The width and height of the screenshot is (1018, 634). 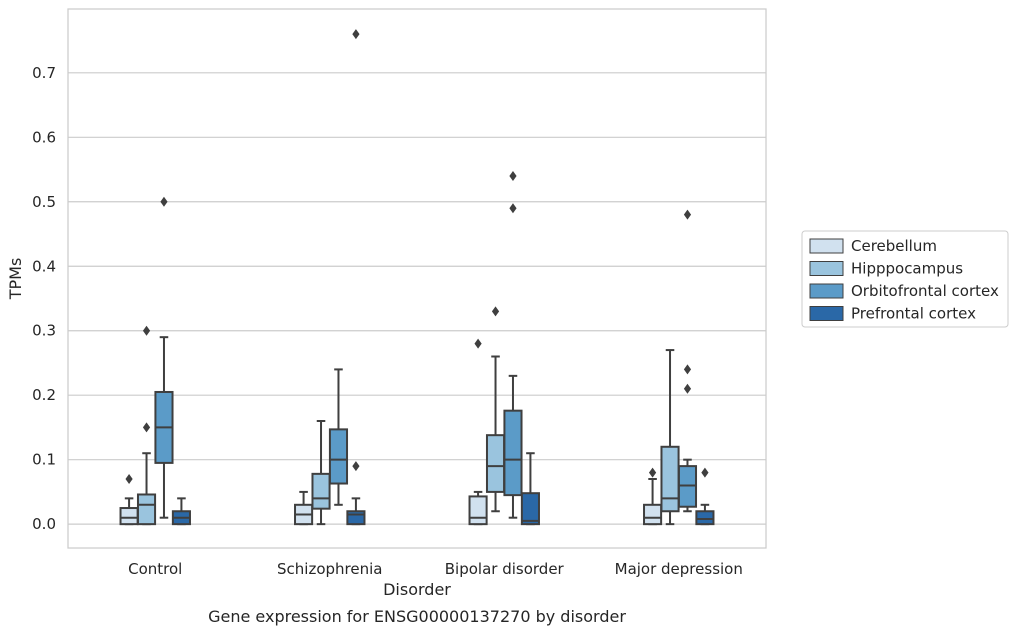 What do you see at coordinates (894, 246) in the screenshot?
I see `legend-label: Cerebellum` at bounding box center [894, 246].